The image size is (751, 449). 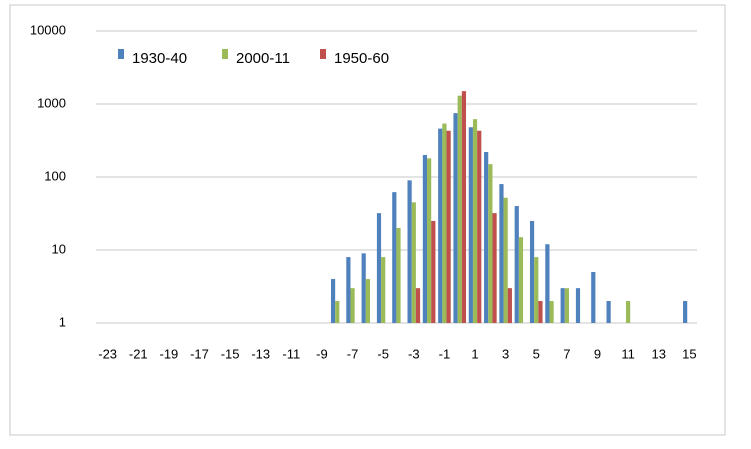 I want to click on x-tick-label: -1, so click(x=445, y=353).